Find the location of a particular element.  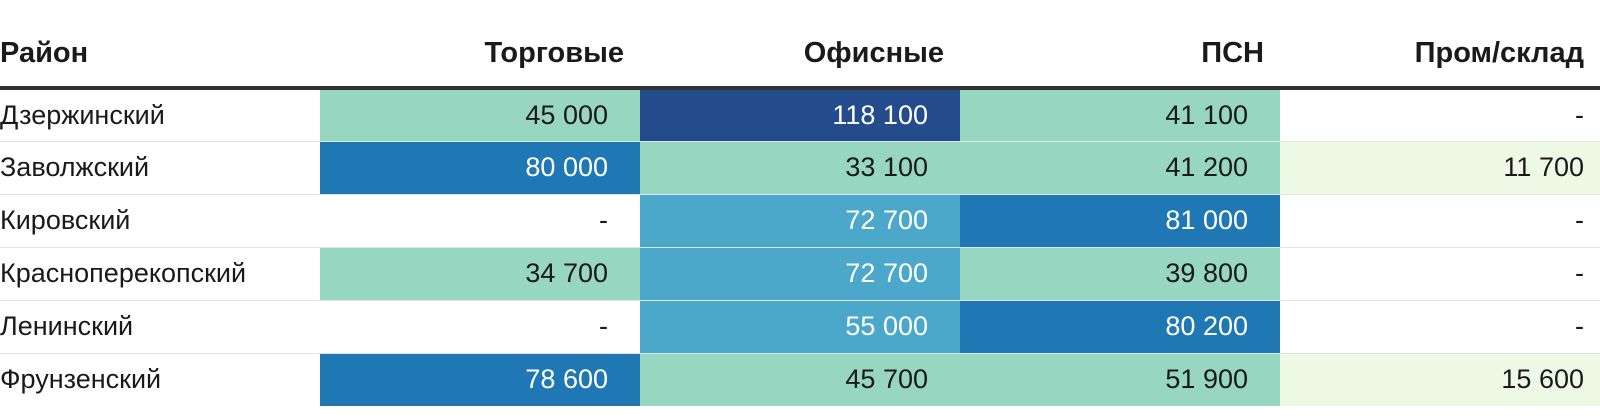

table-row: Красноперекопский 34 700 72 700 39 800- is located at coordinates (800, 274).